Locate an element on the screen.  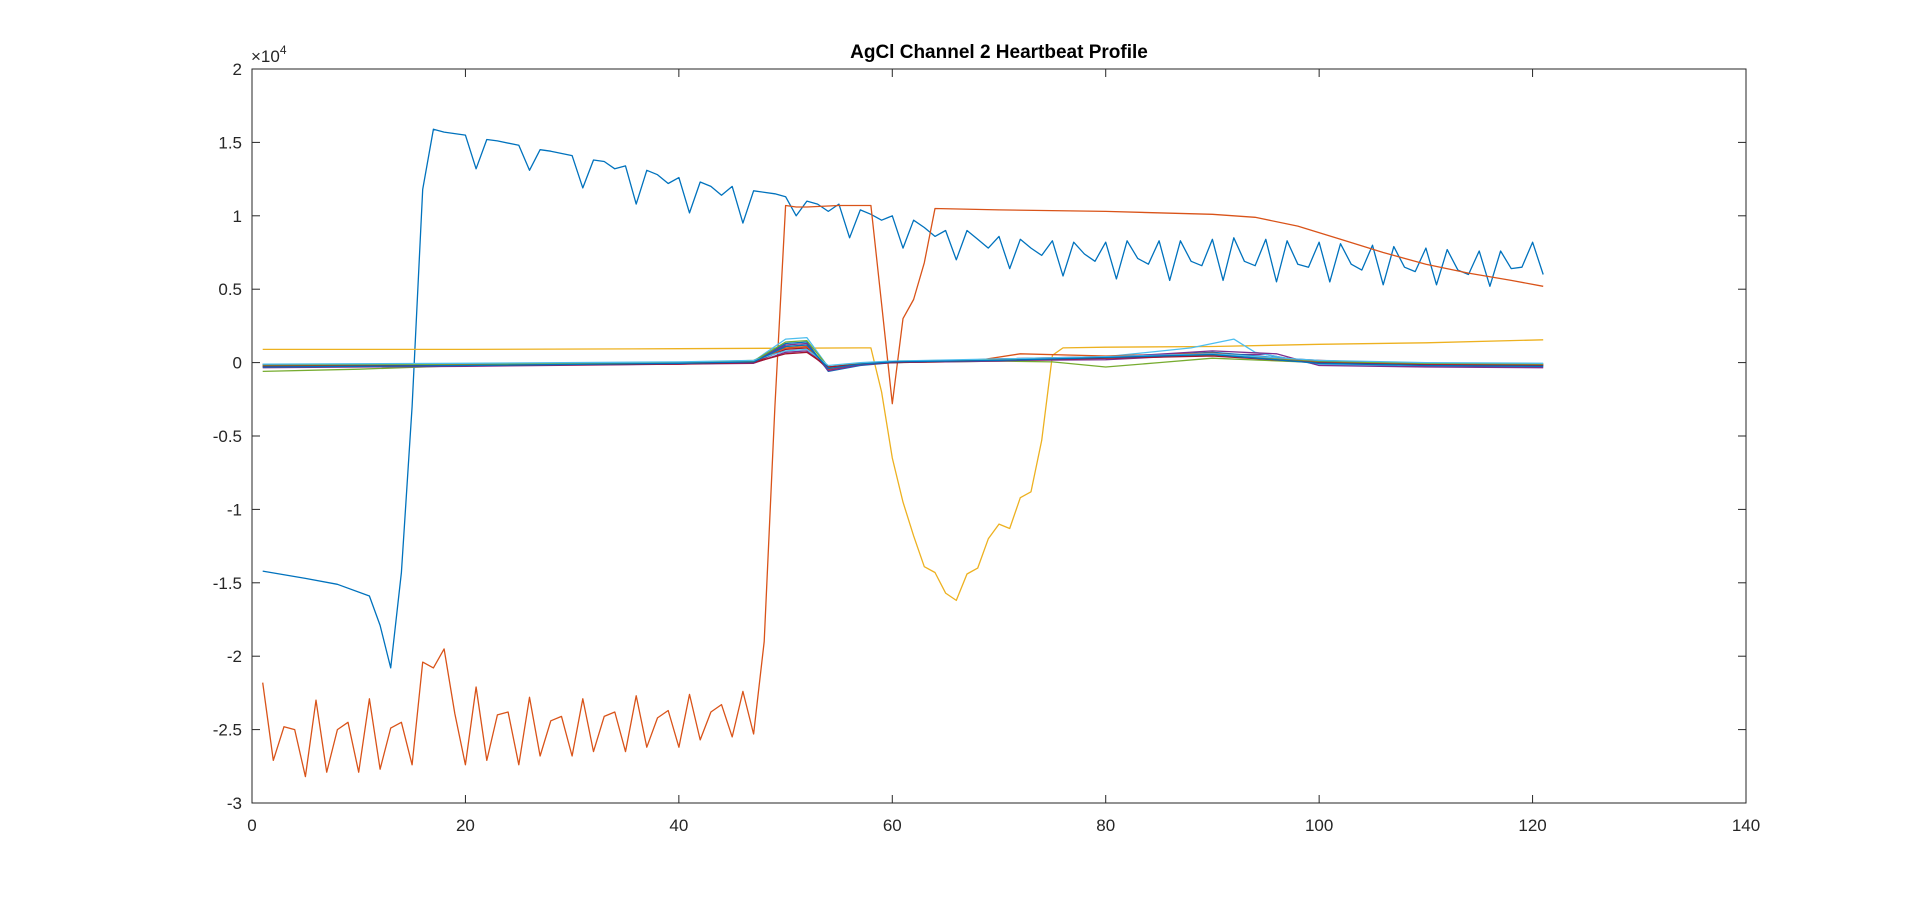
x-tick-label: 140 is located at coordinates (1746, 825).